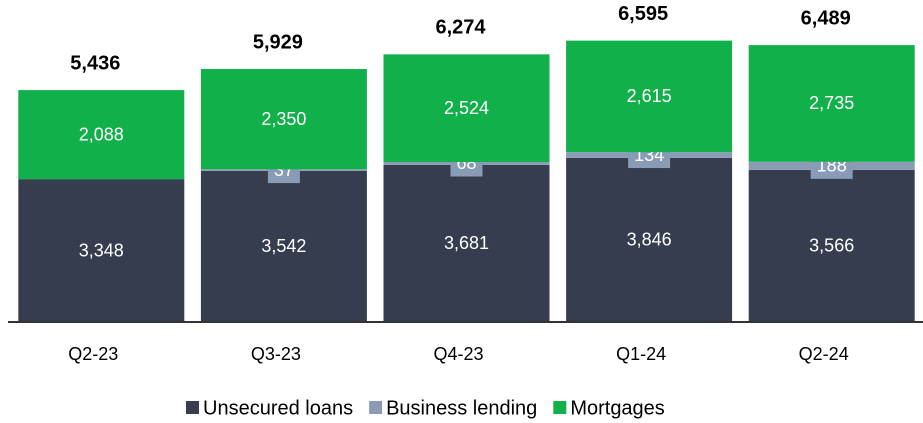 Image resolution: width=923 pixels, height=423 pixels. I want to click on value-label: 3,348, so click(101, 250).